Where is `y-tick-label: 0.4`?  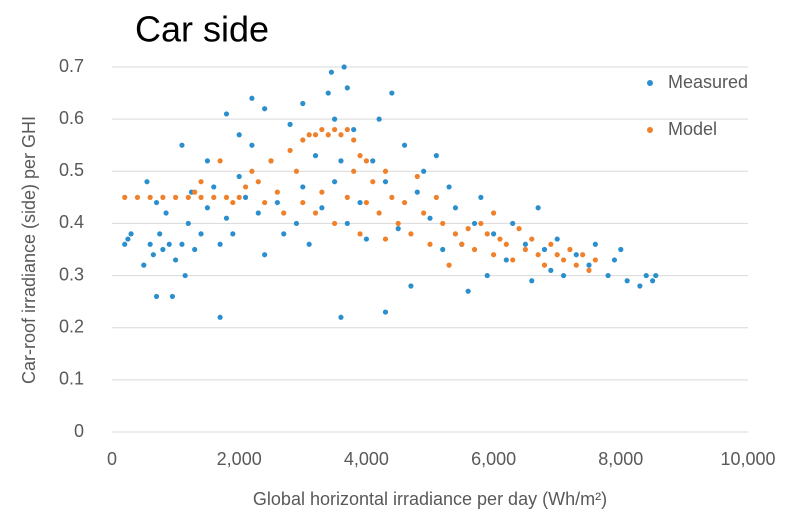 y-tick-label: 0.4 is located at coordinates (71, 222).